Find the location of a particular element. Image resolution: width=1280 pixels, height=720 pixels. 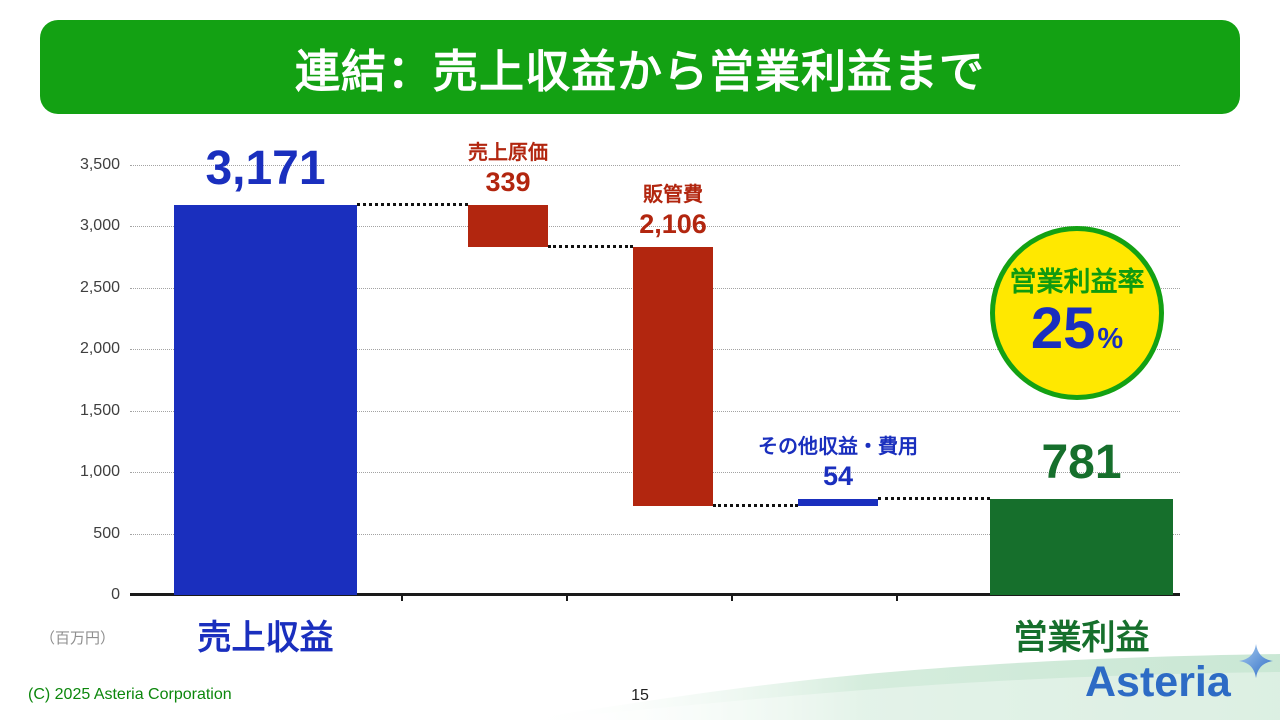

bar-name-label: 販管費 is located at coordinates (673, 195).